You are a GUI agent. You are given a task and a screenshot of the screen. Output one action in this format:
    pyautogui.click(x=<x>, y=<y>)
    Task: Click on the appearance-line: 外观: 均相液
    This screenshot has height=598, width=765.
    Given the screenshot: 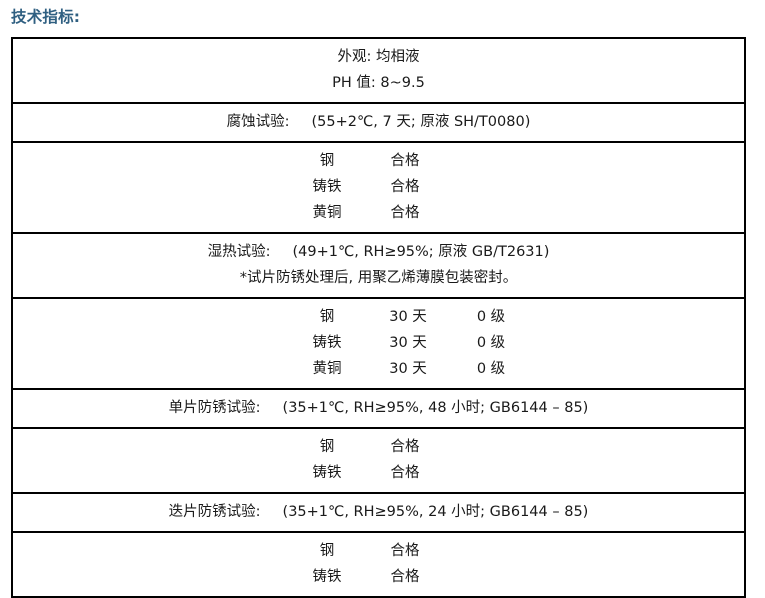 What is the action you would take?
    pyautogui.click(x=378, y=57)
    